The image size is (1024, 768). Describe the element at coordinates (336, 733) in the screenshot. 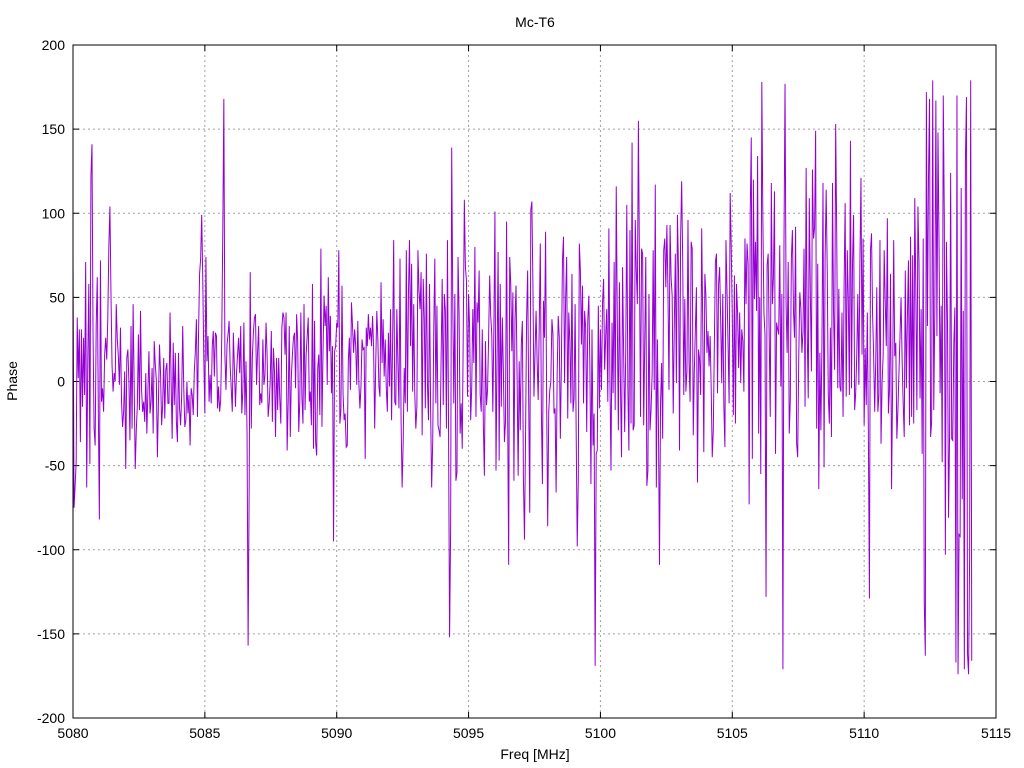

I see `x-tick-label: 5090` at that location.